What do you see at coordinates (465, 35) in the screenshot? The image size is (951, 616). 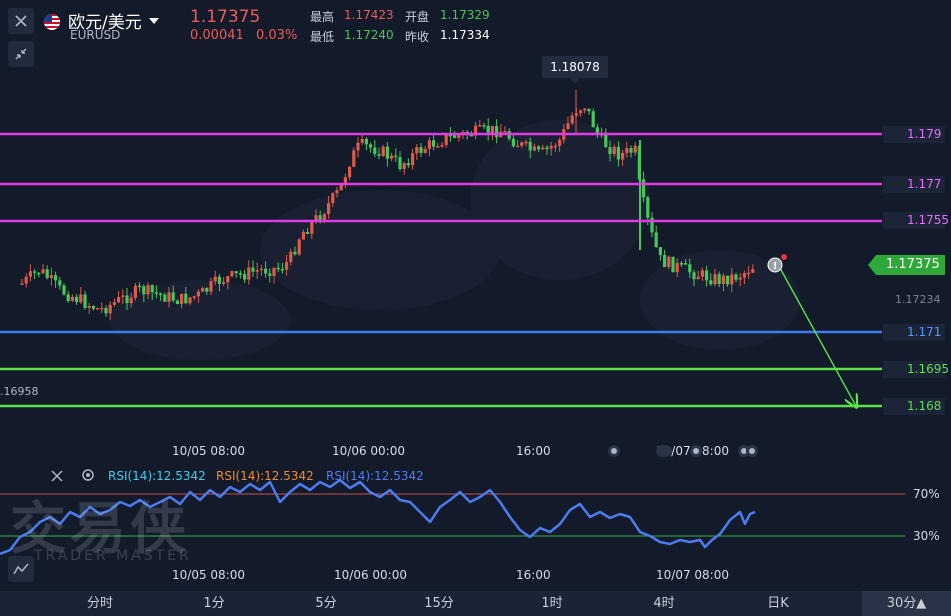 I see `prev-close-value: 1.17334` at bounding box center [465, 35].